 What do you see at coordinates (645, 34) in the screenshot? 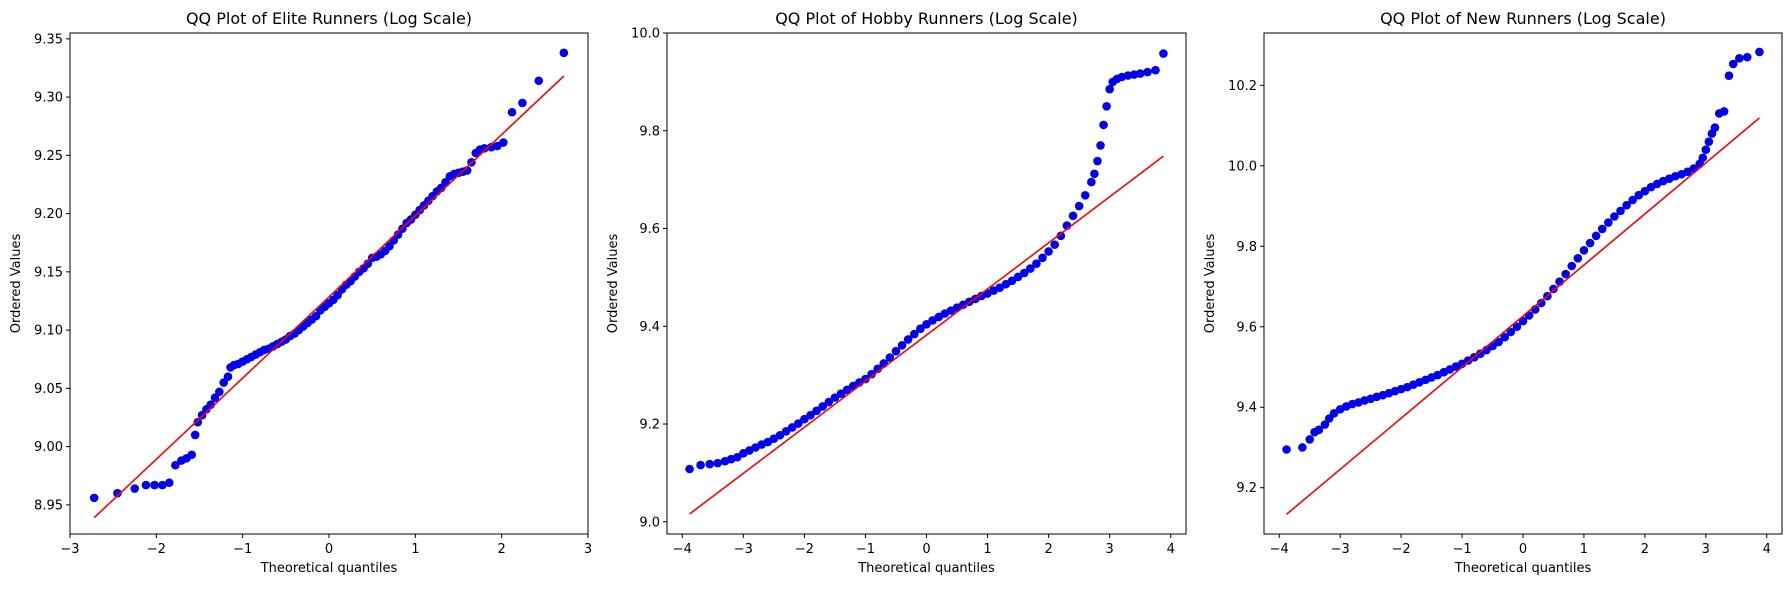
I see `y-tick-label: 10.0` at bounding box center [645, 34].